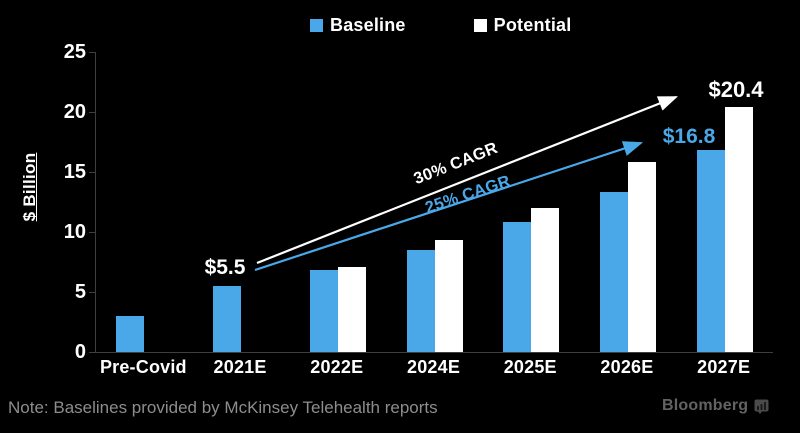  I want to click on annotation-2027-potential: $20.4, so click(736, 89).